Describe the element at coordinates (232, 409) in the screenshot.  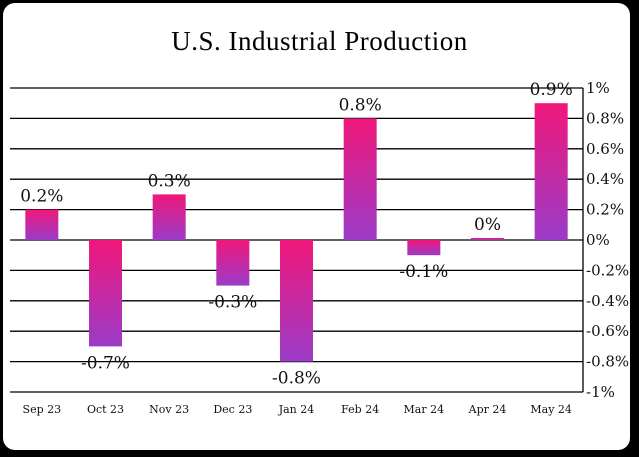
I see `x-tick-label: Dec 23` at that location.